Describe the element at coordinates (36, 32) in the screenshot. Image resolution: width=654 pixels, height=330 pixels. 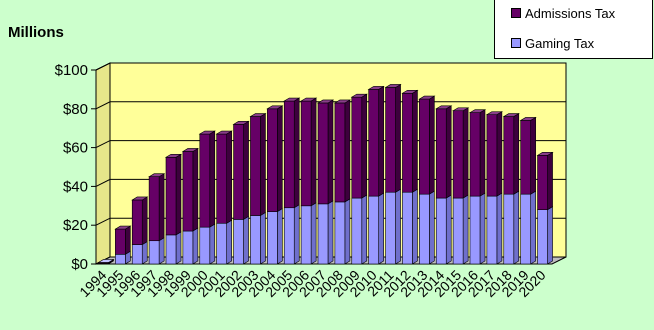
I see `y-axis-label: Millions` at that location.